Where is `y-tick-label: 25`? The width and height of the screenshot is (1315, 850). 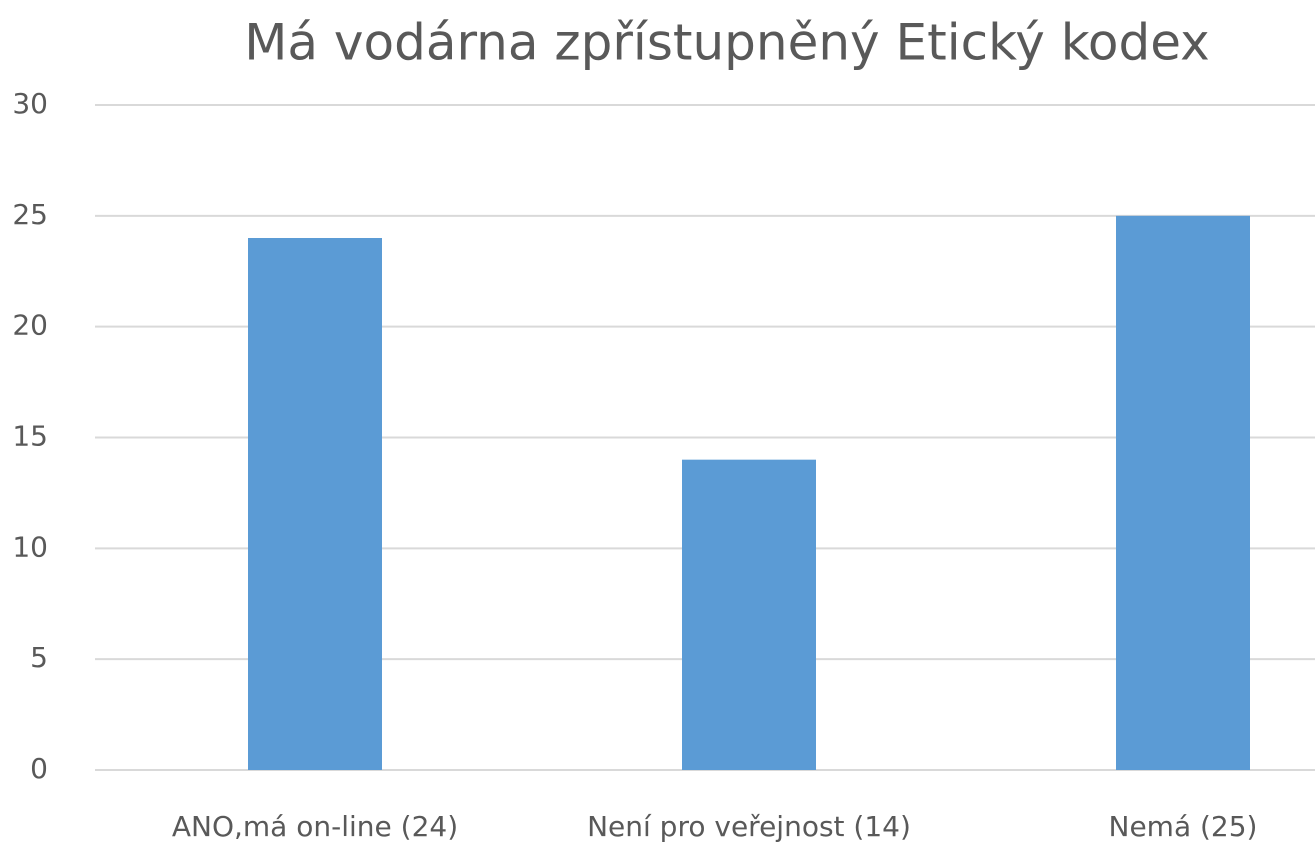
y-tick-label: 25 is located at coordinates (30, 214).